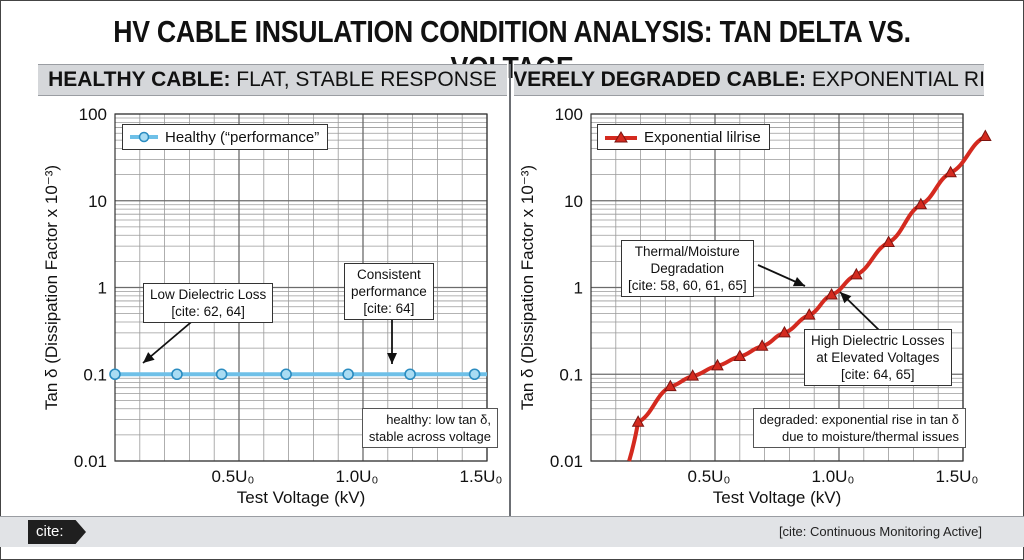 Image resolution: width=1024 pixels, height=560 pixels. I want to click on callout-consistent-performance: Consistent performance [cite: 64], so click(389, 291).